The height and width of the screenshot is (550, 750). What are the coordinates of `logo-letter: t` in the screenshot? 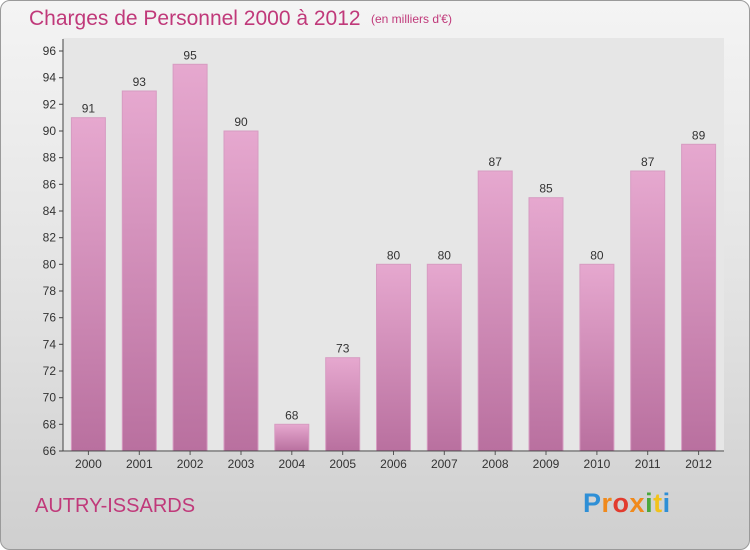 It's located at (658, 503).